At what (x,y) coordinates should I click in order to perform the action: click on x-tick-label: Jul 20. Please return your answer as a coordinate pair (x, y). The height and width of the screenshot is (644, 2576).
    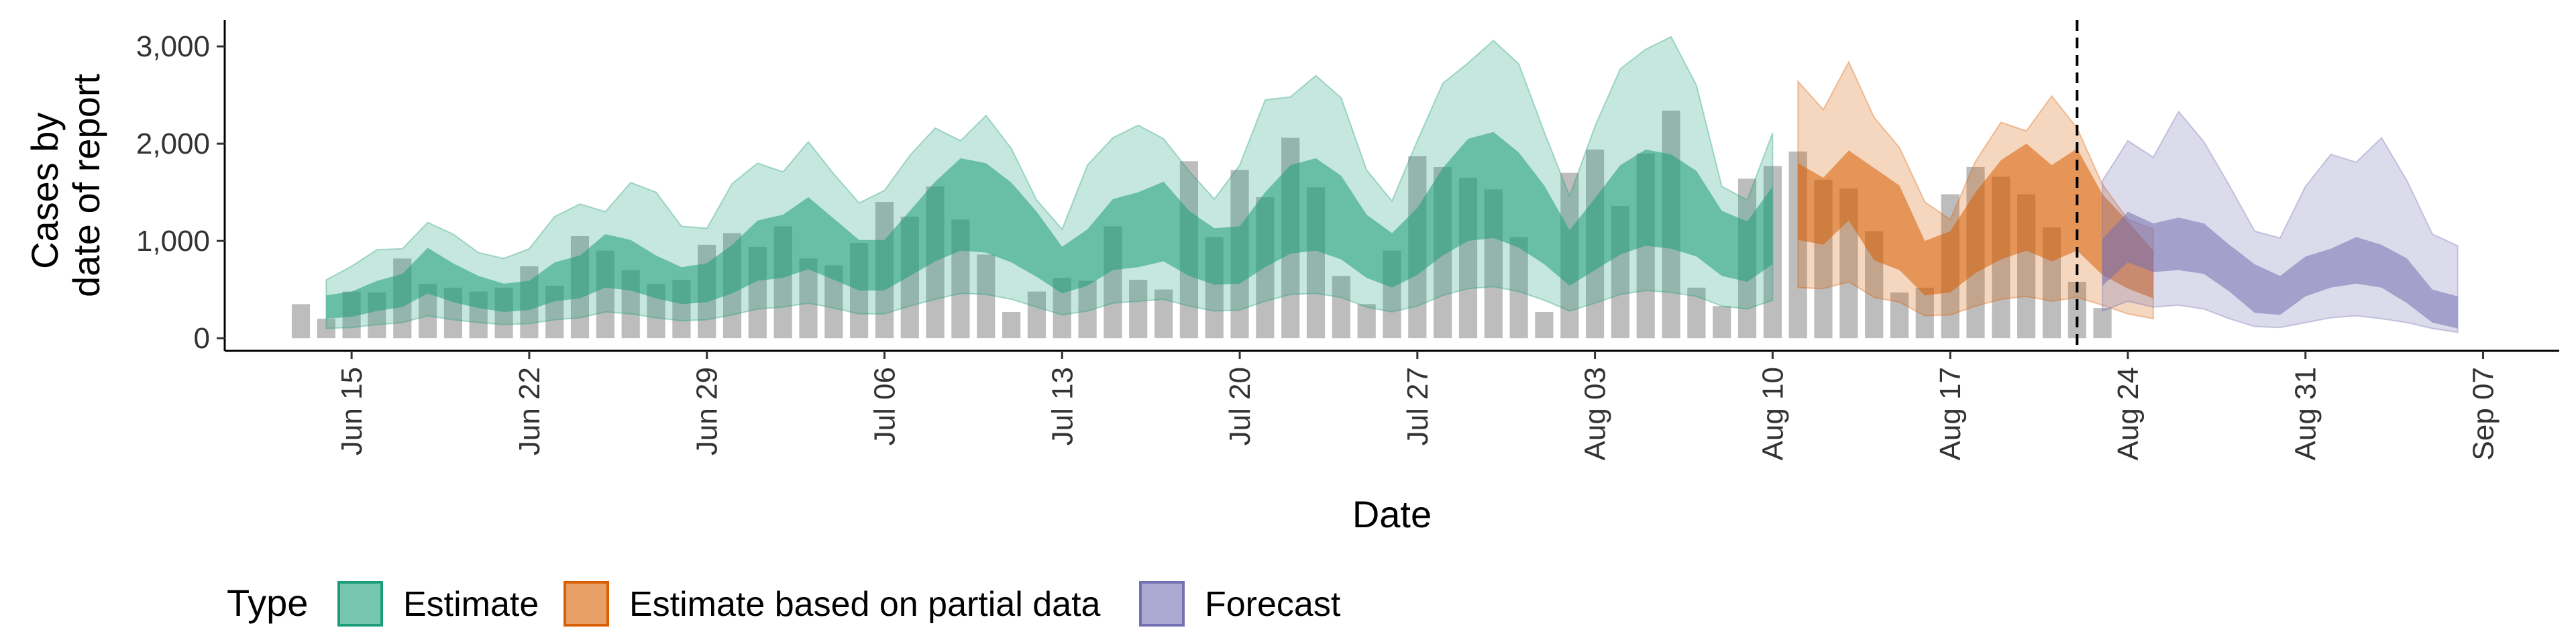
    Looking at the image, I should click on (1240, 406).